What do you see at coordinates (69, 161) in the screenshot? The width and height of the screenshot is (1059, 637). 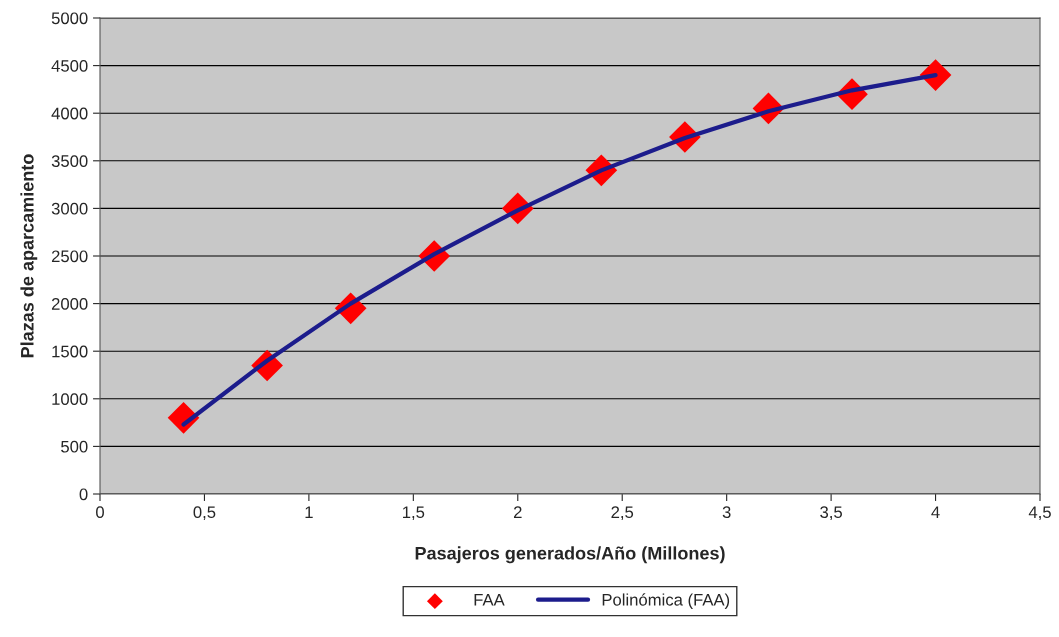 I see `y-tick-label: 3500` at bounding box center [69, 161].